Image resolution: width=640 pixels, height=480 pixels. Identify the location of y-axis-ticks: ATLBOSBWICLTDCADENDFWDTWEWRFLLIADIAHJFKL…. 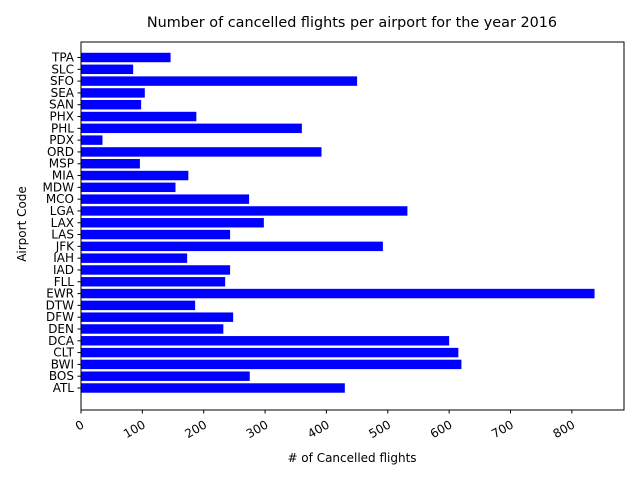
(62, 223).